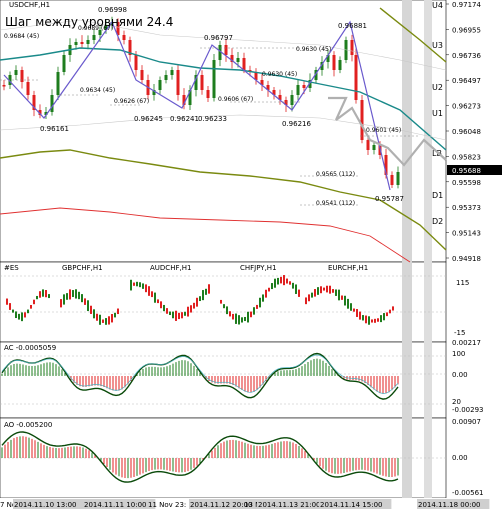 The height and width of the screenshot is (510, 502). What do you see at coordinates (212, 119) in the screenshot?
I see `swing-label: 0.96233` at bounding box center [212, 119].